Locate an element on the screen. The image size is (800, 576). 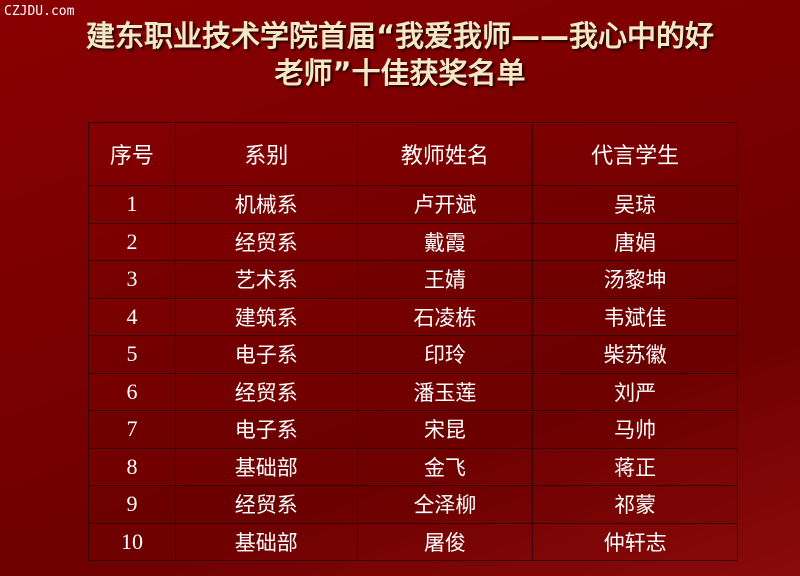
column-header: 教师姓名 is located at coordinates (445, 154).